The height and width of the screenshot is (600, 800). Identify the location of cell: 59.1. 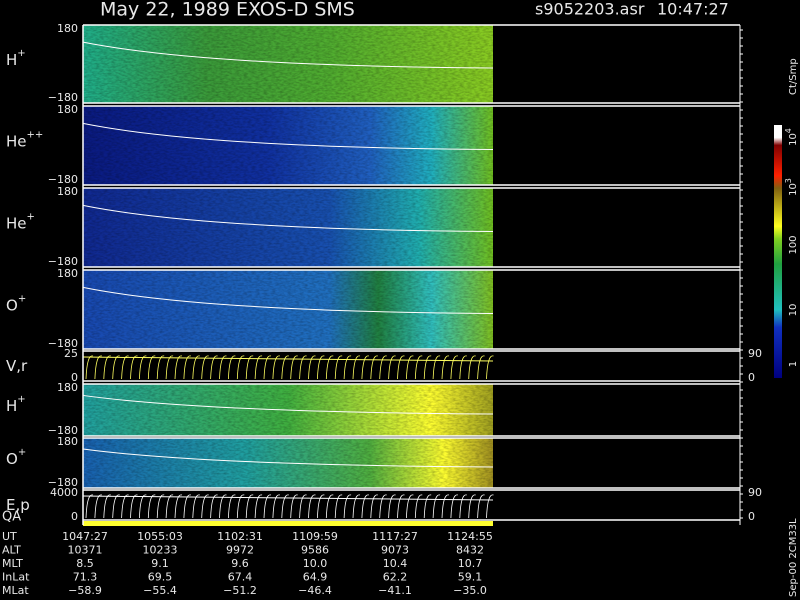
(470, 577).